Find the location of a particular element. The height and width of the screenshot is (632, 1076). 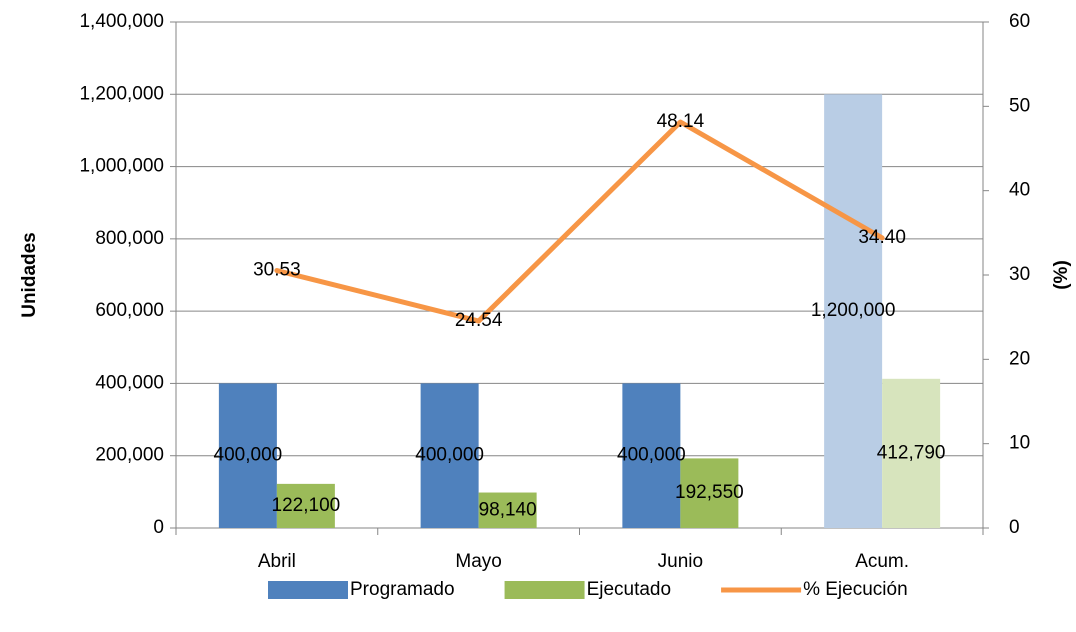

y-tick-label: 0 is located at coordinates (158, 527).